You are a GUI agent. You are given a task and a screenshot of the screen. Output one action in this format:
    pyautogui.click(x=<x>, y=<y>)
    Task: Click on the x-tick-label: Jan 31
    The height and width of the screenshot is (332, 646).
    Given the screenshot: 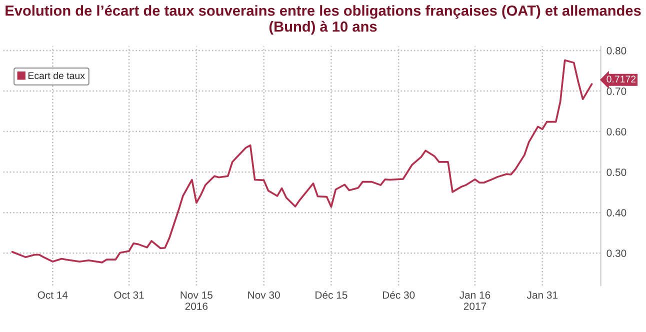 What is the action you would take?
    pyautogui.click(x=542, y=295)
    